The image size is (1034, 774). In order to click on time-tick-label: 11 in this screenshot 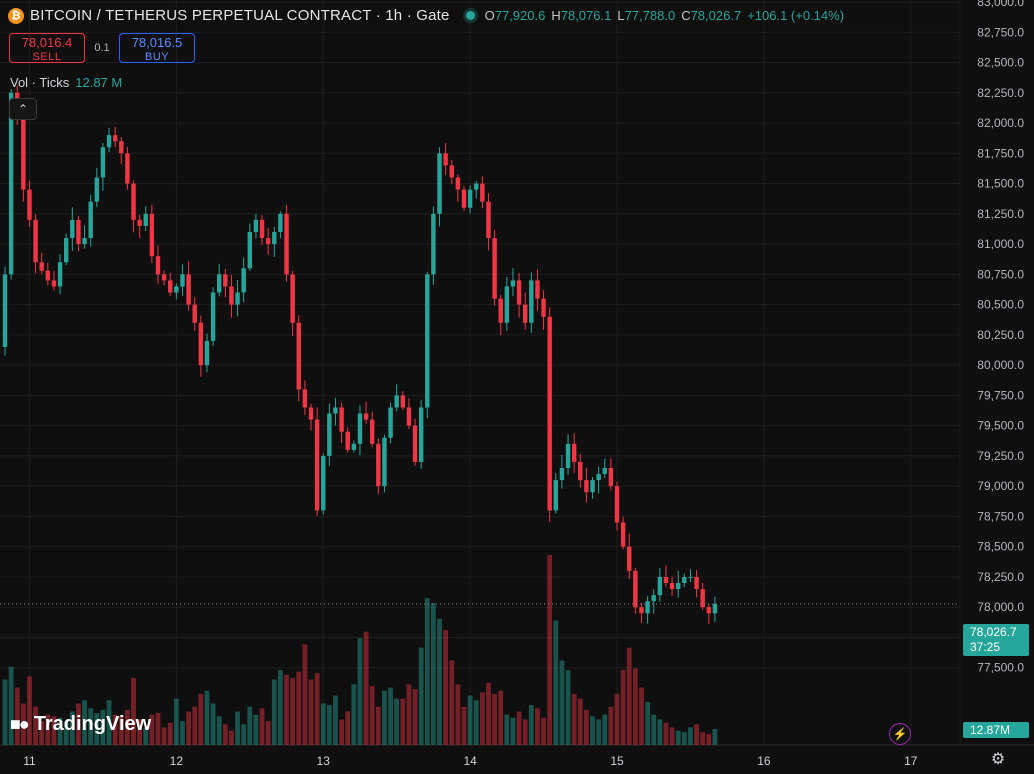, I will do `click(29, 761)`.